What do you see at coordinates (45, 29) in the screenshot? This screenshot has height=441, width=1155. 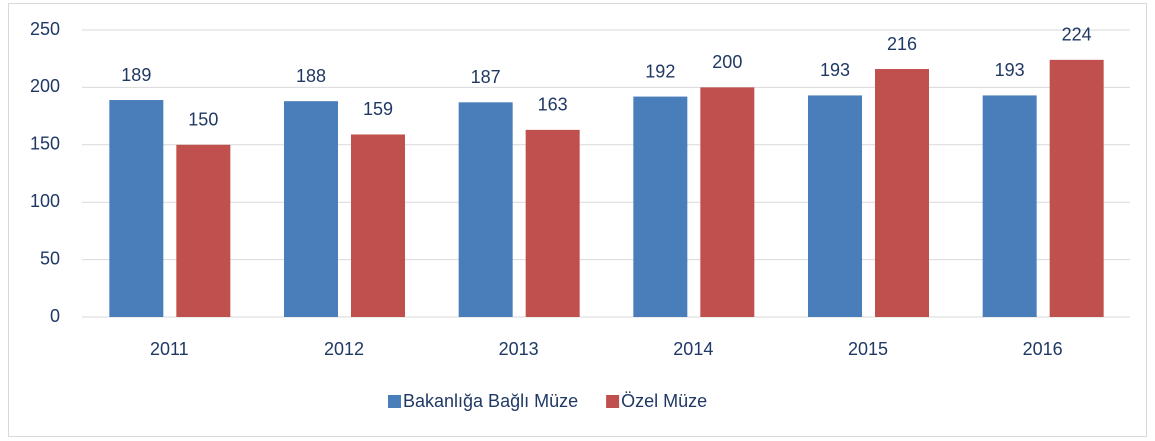 I see `y-tick-label: 250` at bounding box center [45, 29].